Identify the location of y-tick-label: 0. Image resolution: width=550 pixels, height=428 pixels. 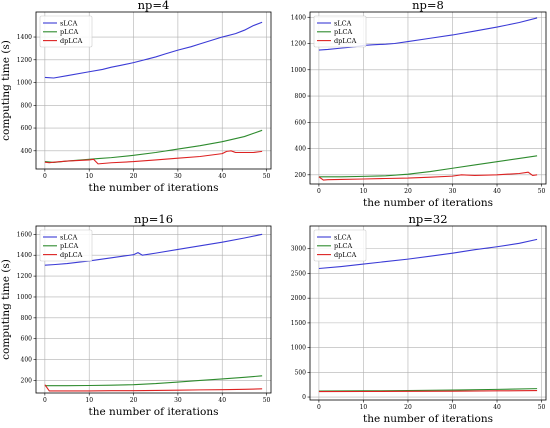
(304, 397).